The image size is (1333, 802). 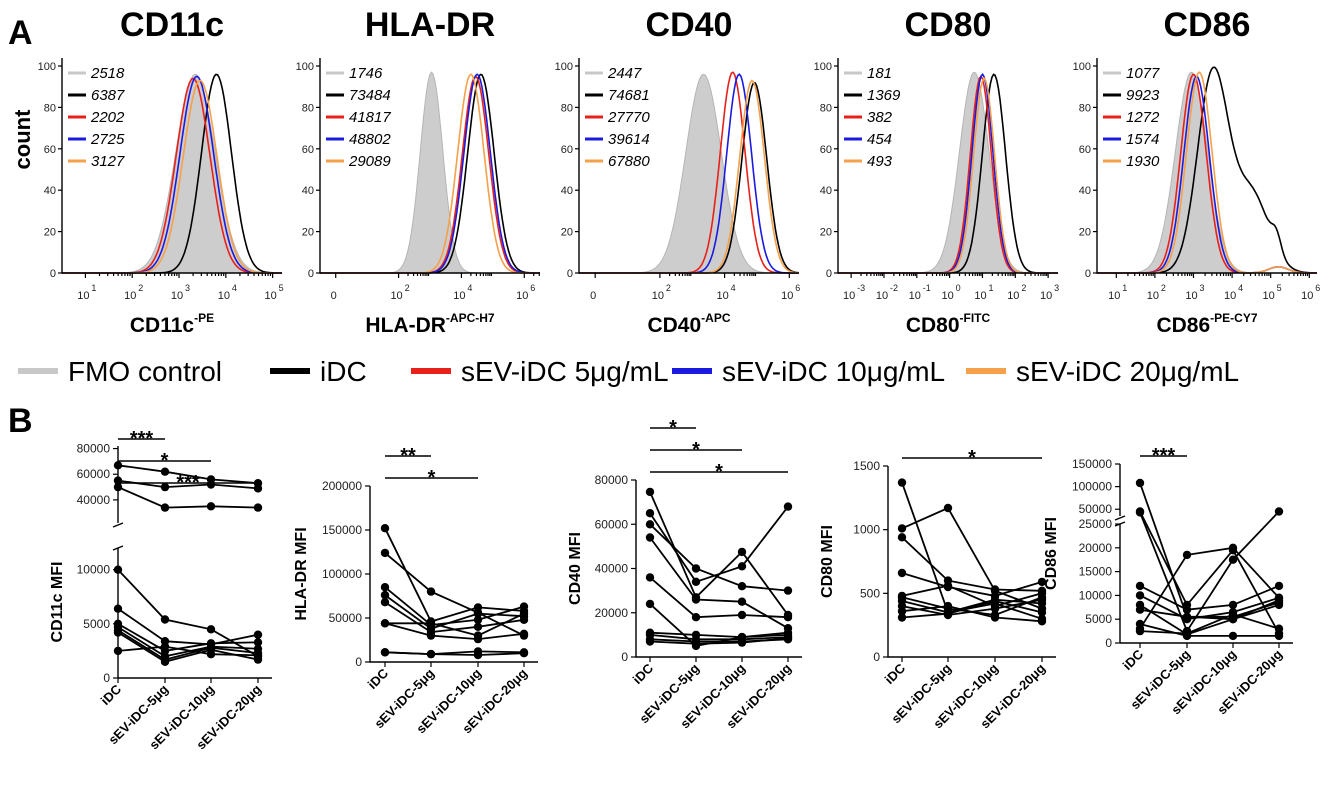 I want to click on y-tick-label: 100000, so click(x=342, y=574).